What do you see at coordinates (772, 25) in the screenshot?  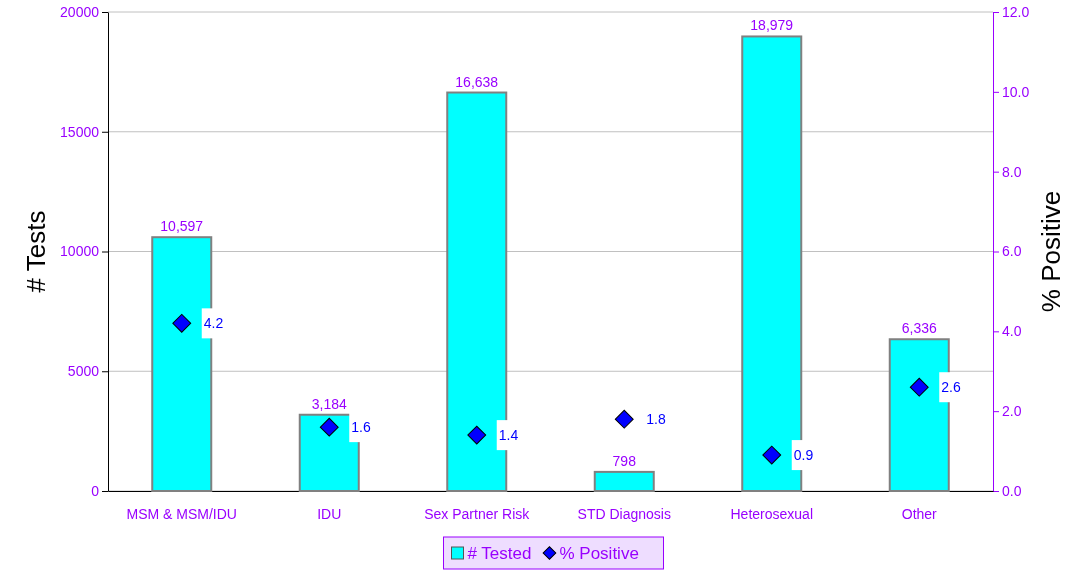 I see `data-label: 18,979` at bounding box center [772, 25].